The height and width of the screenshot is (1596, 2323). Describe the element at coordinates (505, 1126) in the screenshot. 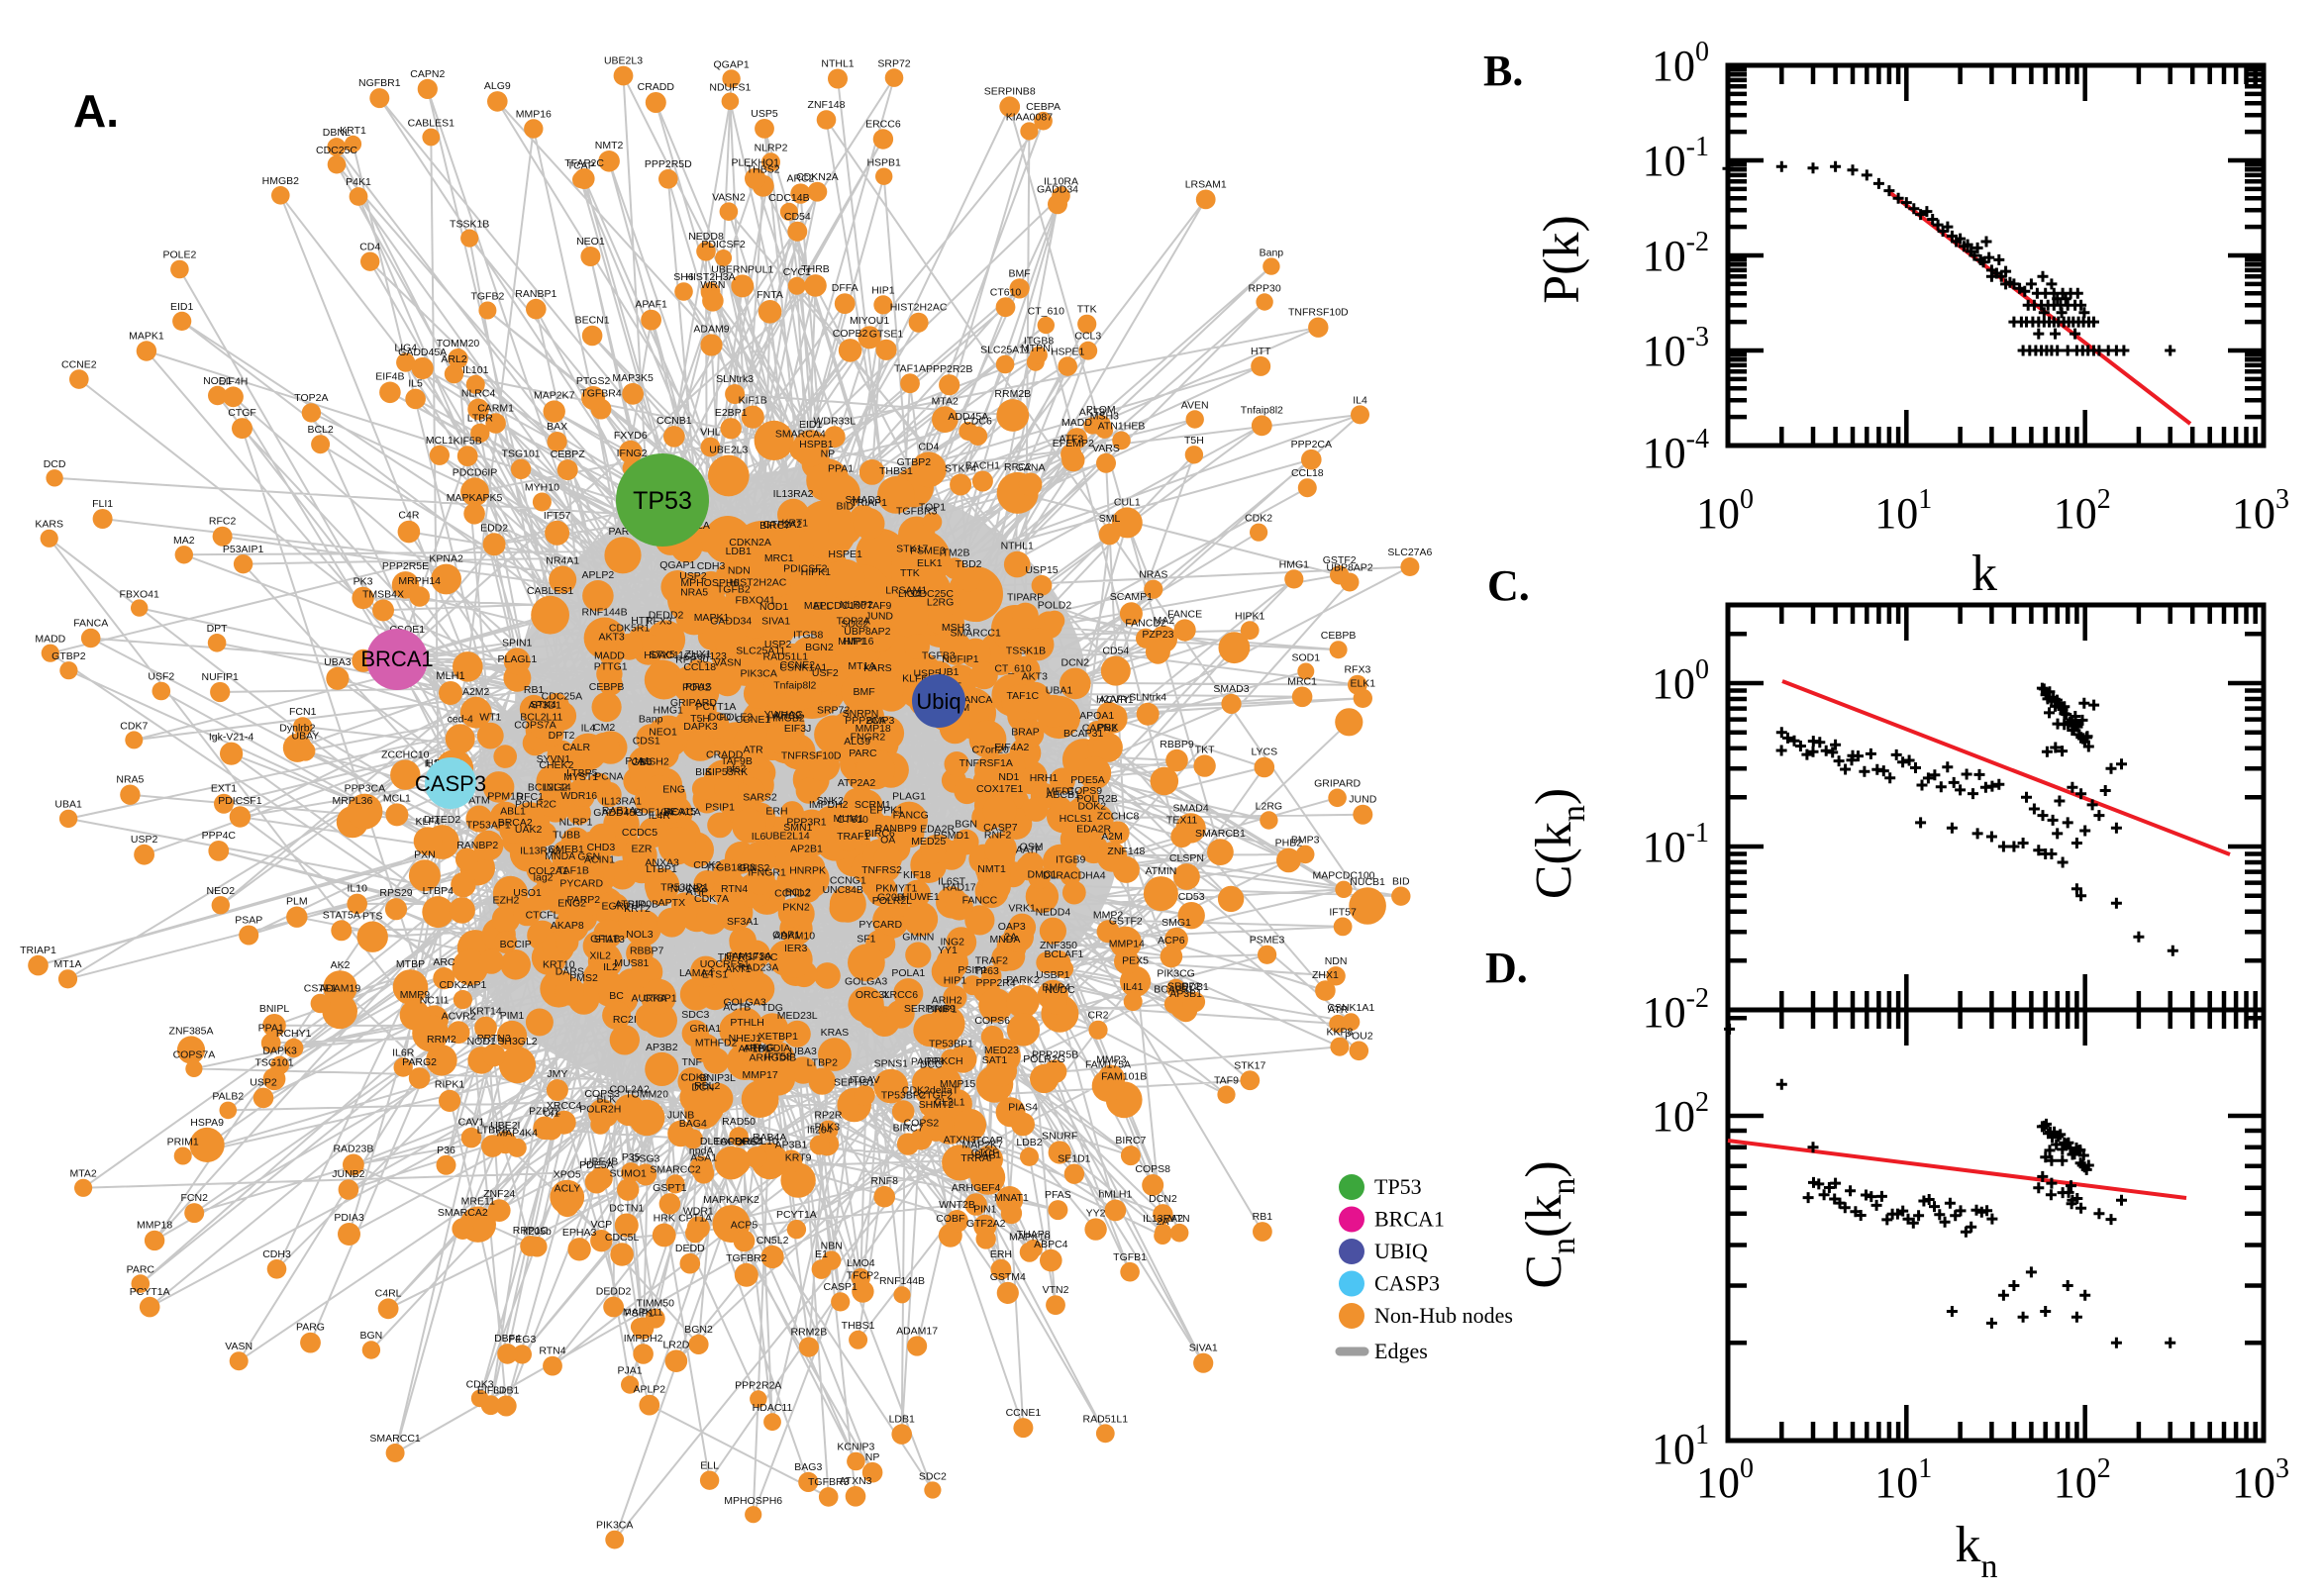

I see `svg-text: UBE2I` at that location.